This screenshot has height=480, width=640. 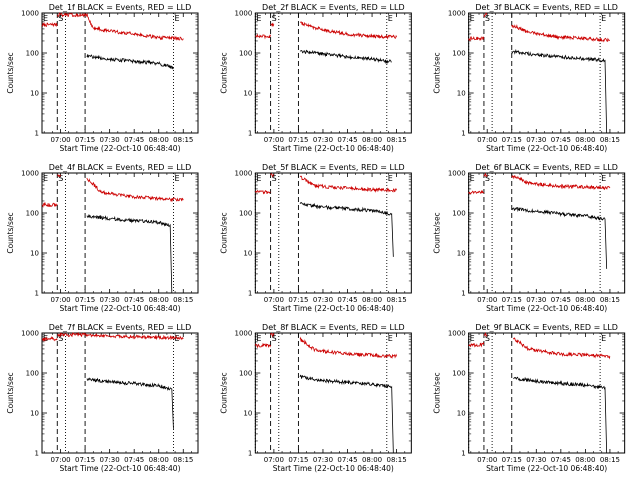 I want to click on plot-title: Det_9f BLACK = Events, RED = LLD, so click(x=546, y=327).